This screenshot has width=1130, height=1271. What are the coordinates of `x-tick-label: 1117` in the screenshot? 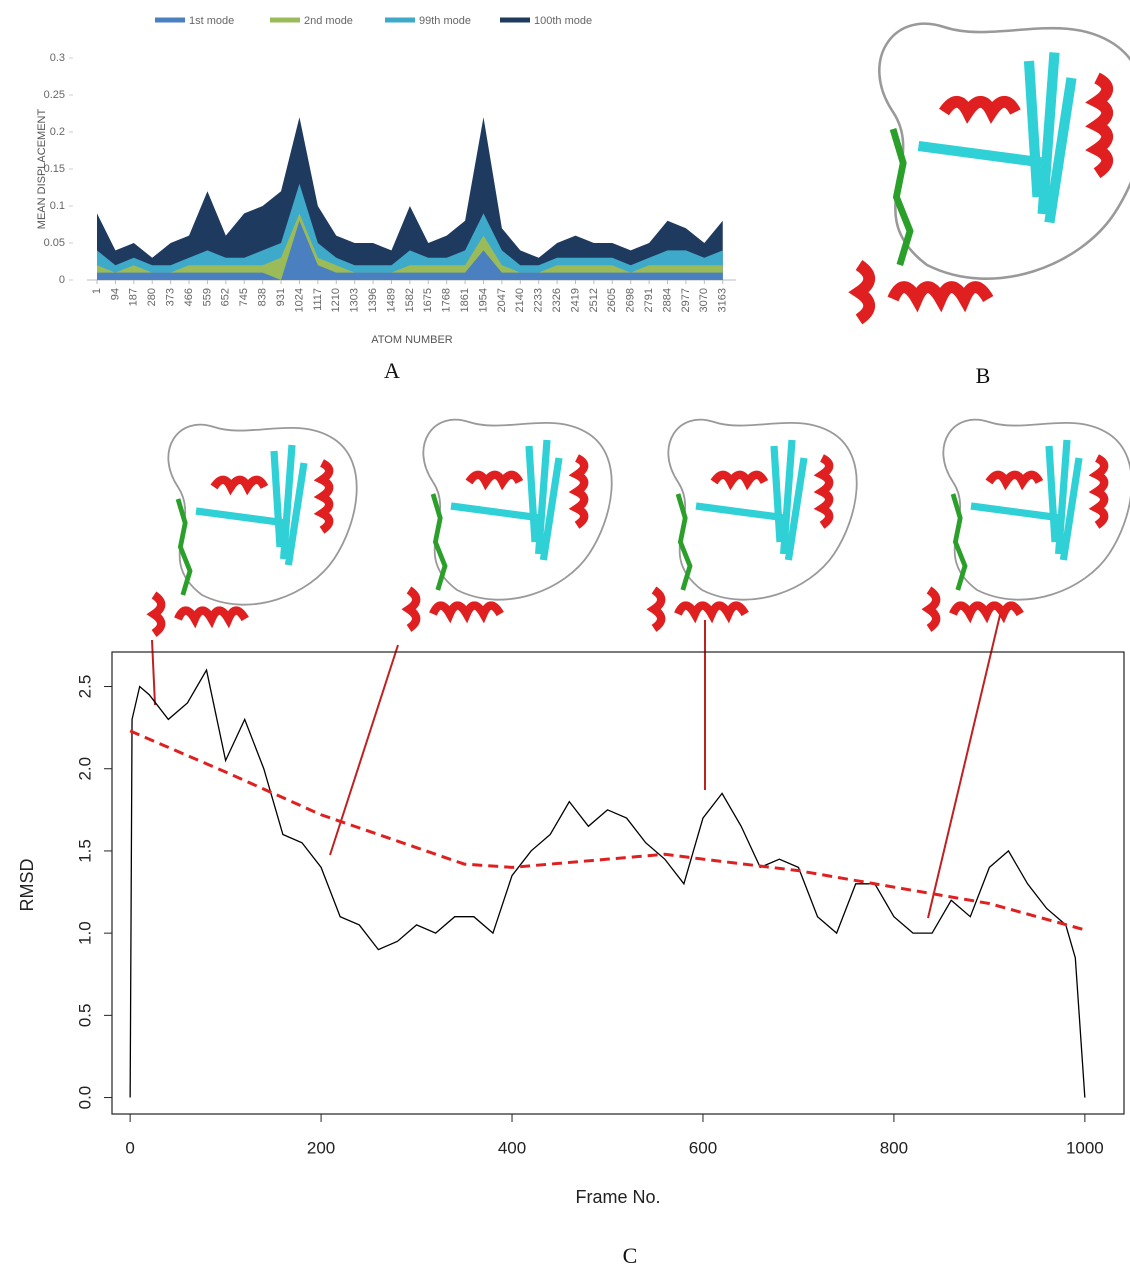 It's located at (318, 299).